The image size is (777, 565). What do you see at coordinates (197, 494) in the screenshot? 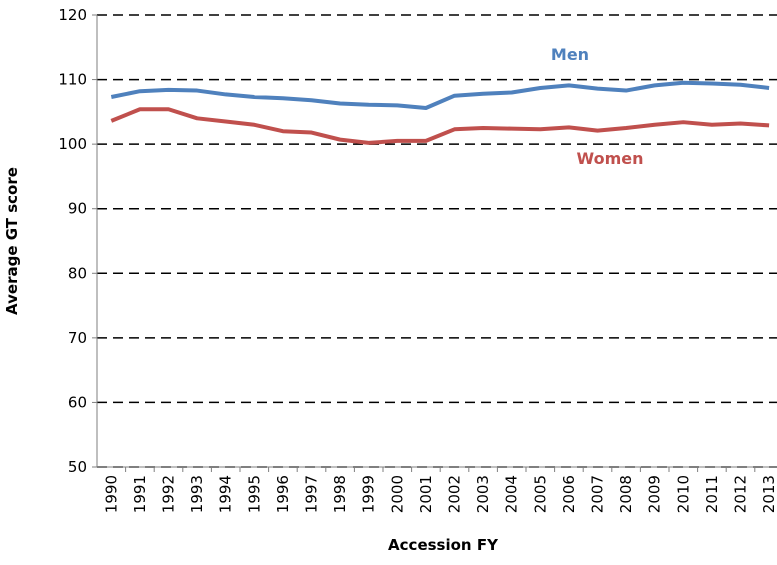
I see `x-tick-label: 1993` at bounding box center [197, 494].